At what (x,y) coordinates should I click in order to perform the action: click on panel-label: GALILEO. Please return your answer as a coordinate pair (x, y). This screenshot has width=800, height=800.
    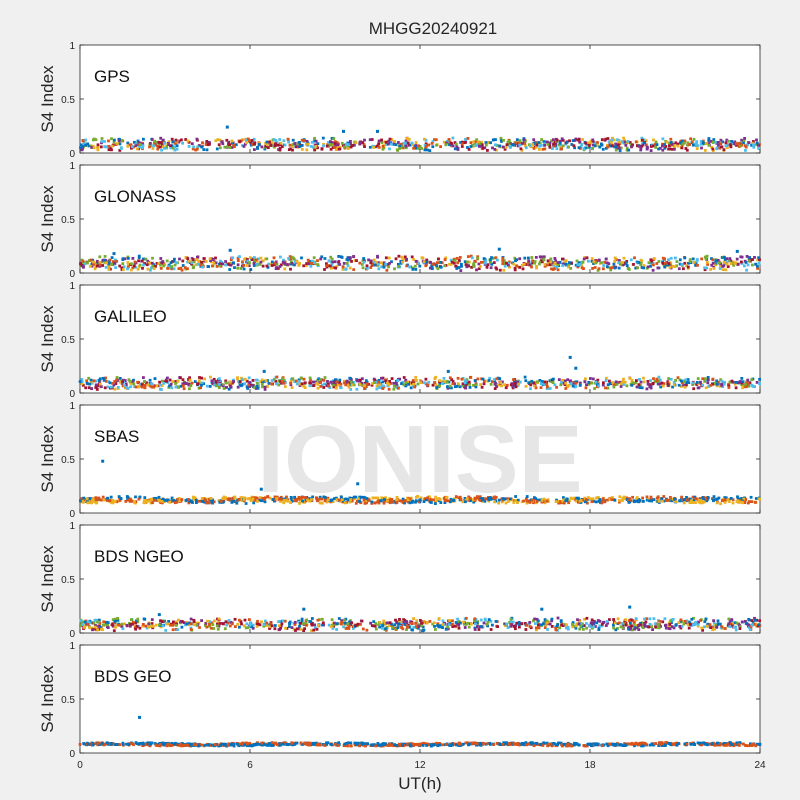
    Looking at the image, I should click on (130, 316).